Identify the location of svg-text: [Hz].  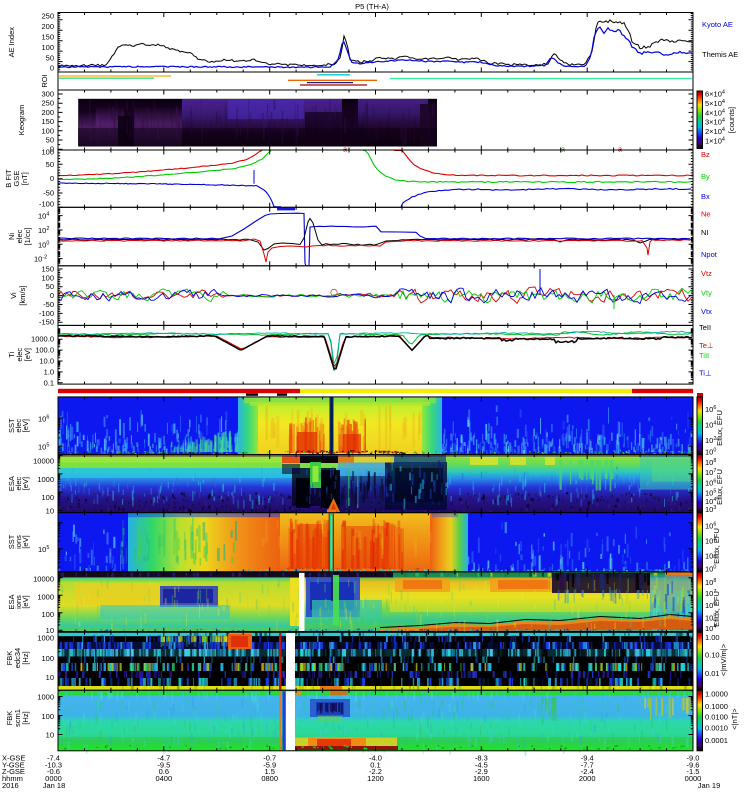
(25, 657).